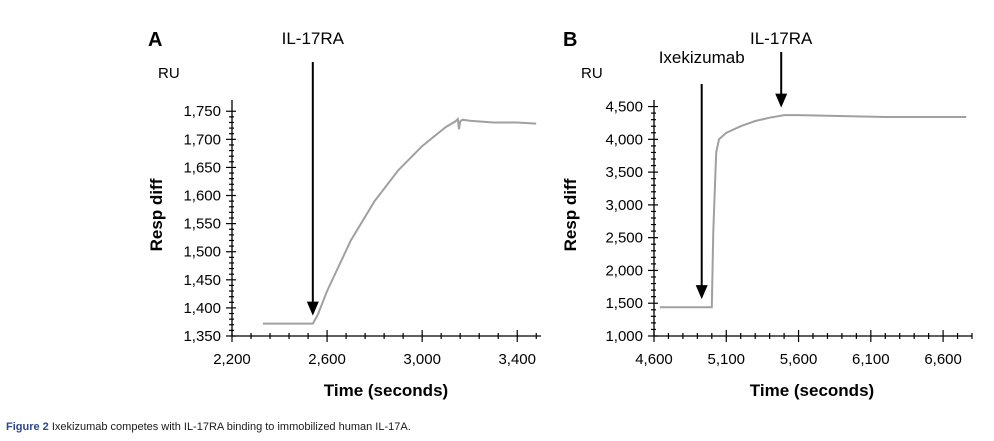 This screenshot has width=994, height=441. Describe the element at coordinates (202, 139) in the screenshot. I see `panel-a-y-tick-label: 1,700` at that location.